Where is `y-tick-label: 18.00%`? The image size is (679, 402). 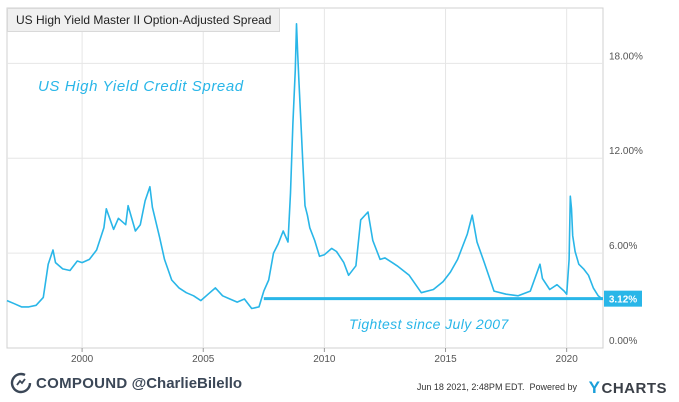
y-tick-label: 18.00% is located at coordinates (626, 56).